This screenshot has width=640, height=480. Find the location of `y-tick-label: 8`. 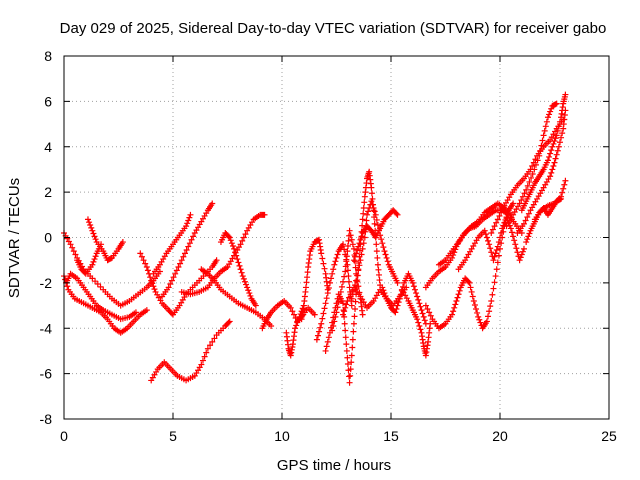

y-tick-label: 8 is located at coordinates (48, 56).